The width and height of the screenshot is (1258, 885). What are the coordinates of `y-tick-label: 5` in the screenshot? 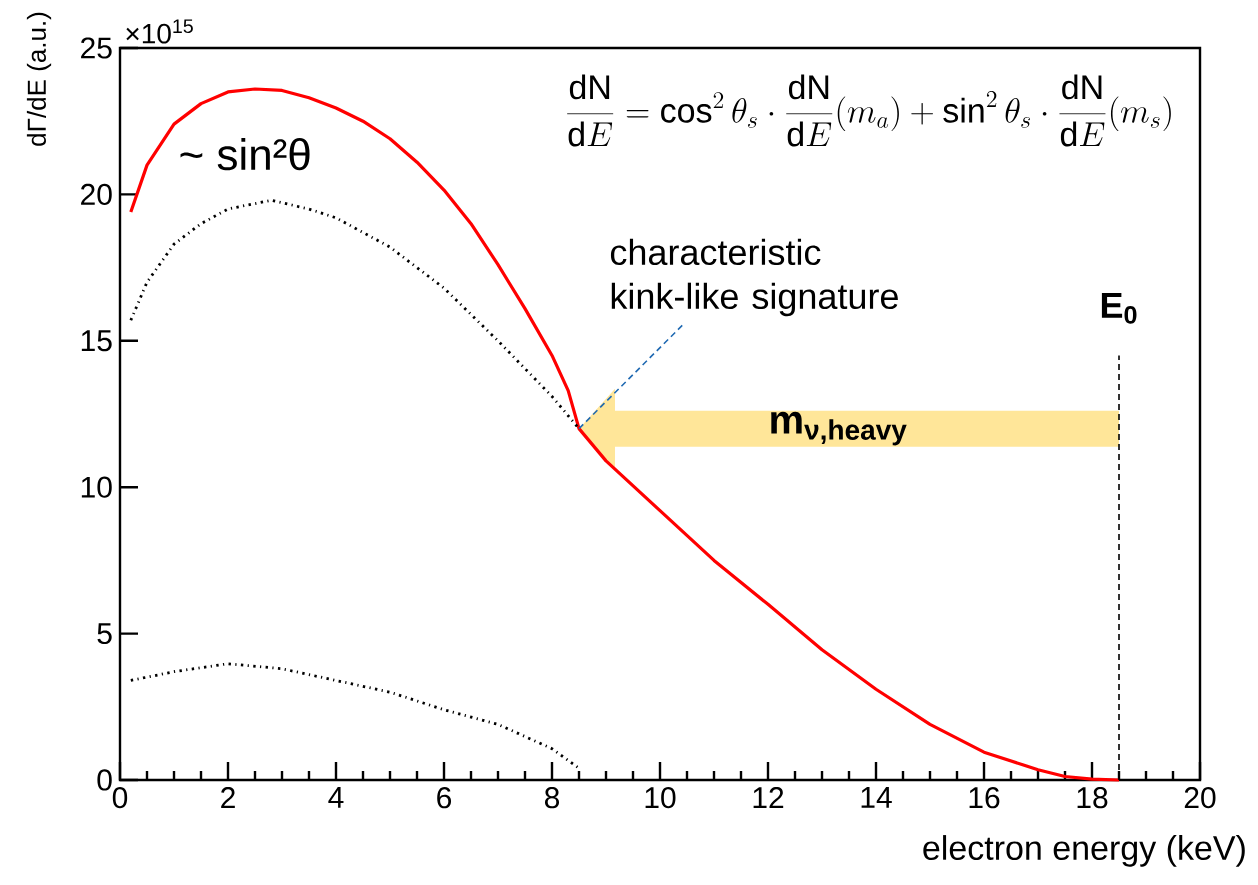 It's located at (104, 634).